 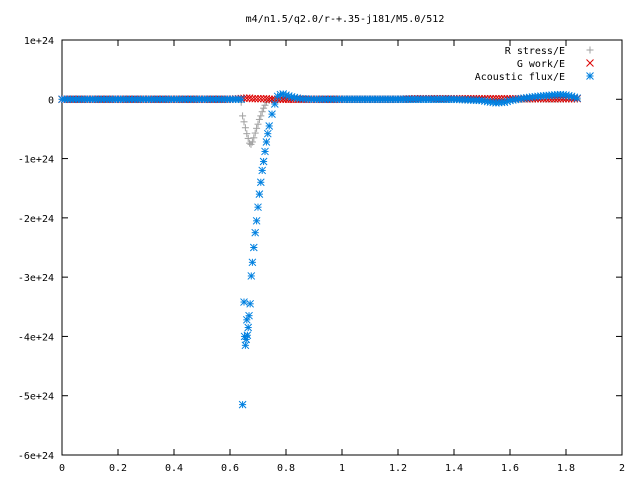 I want to click on legend-label: R stress/E, so click(x=535, y=51).